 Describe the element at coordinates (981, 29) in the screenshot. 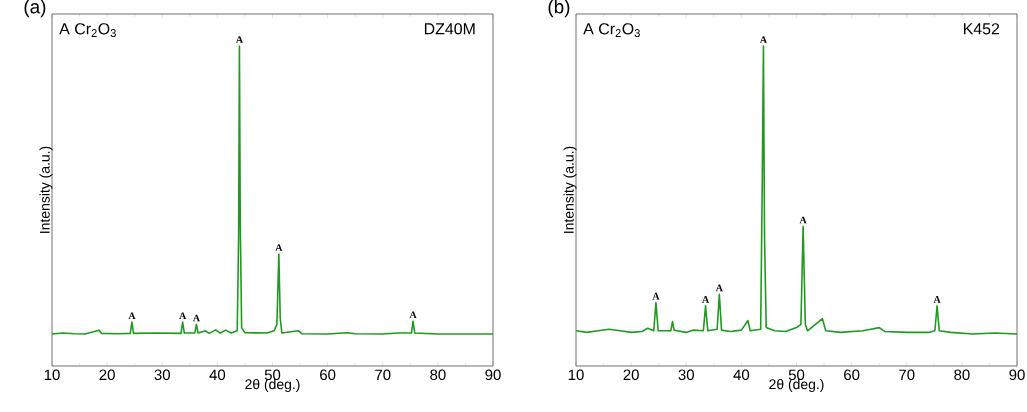

I see `text: K452` at that location.